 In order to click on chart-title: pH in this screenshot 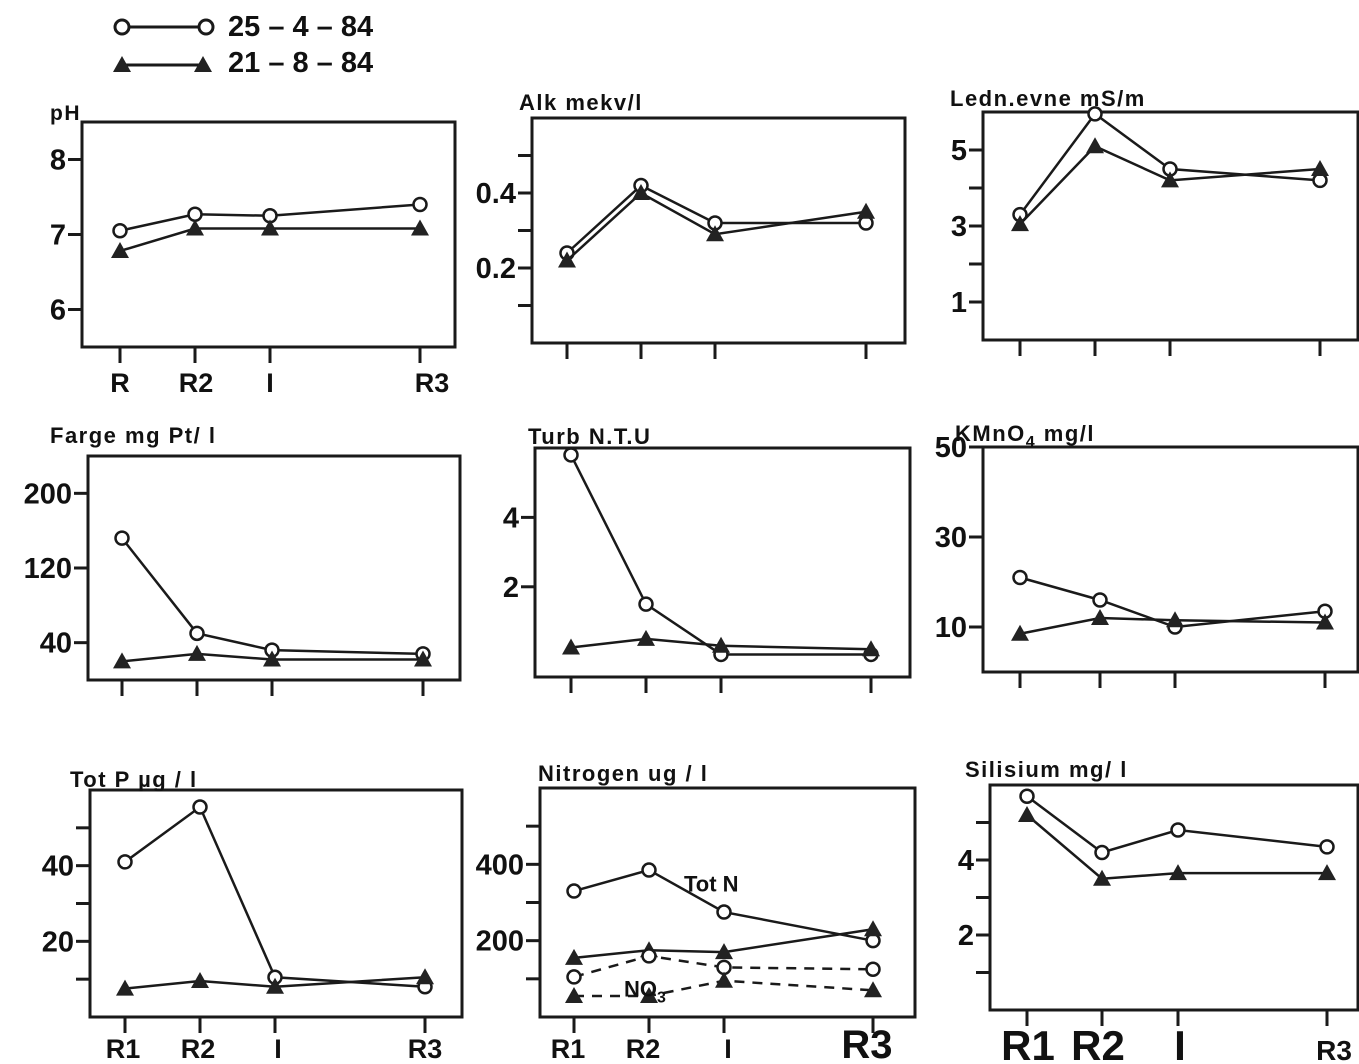, I will do `click(65, 113)`.